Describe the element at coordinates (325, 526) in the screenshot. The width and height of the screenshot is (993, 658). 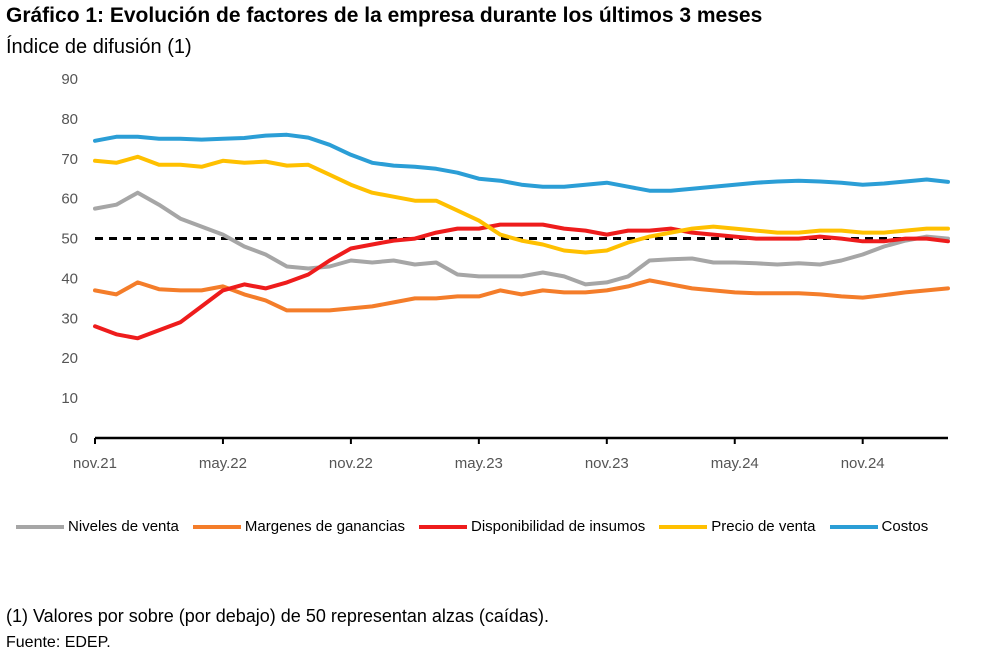
I see `legend-label: Margenes de ganancias` at that location.